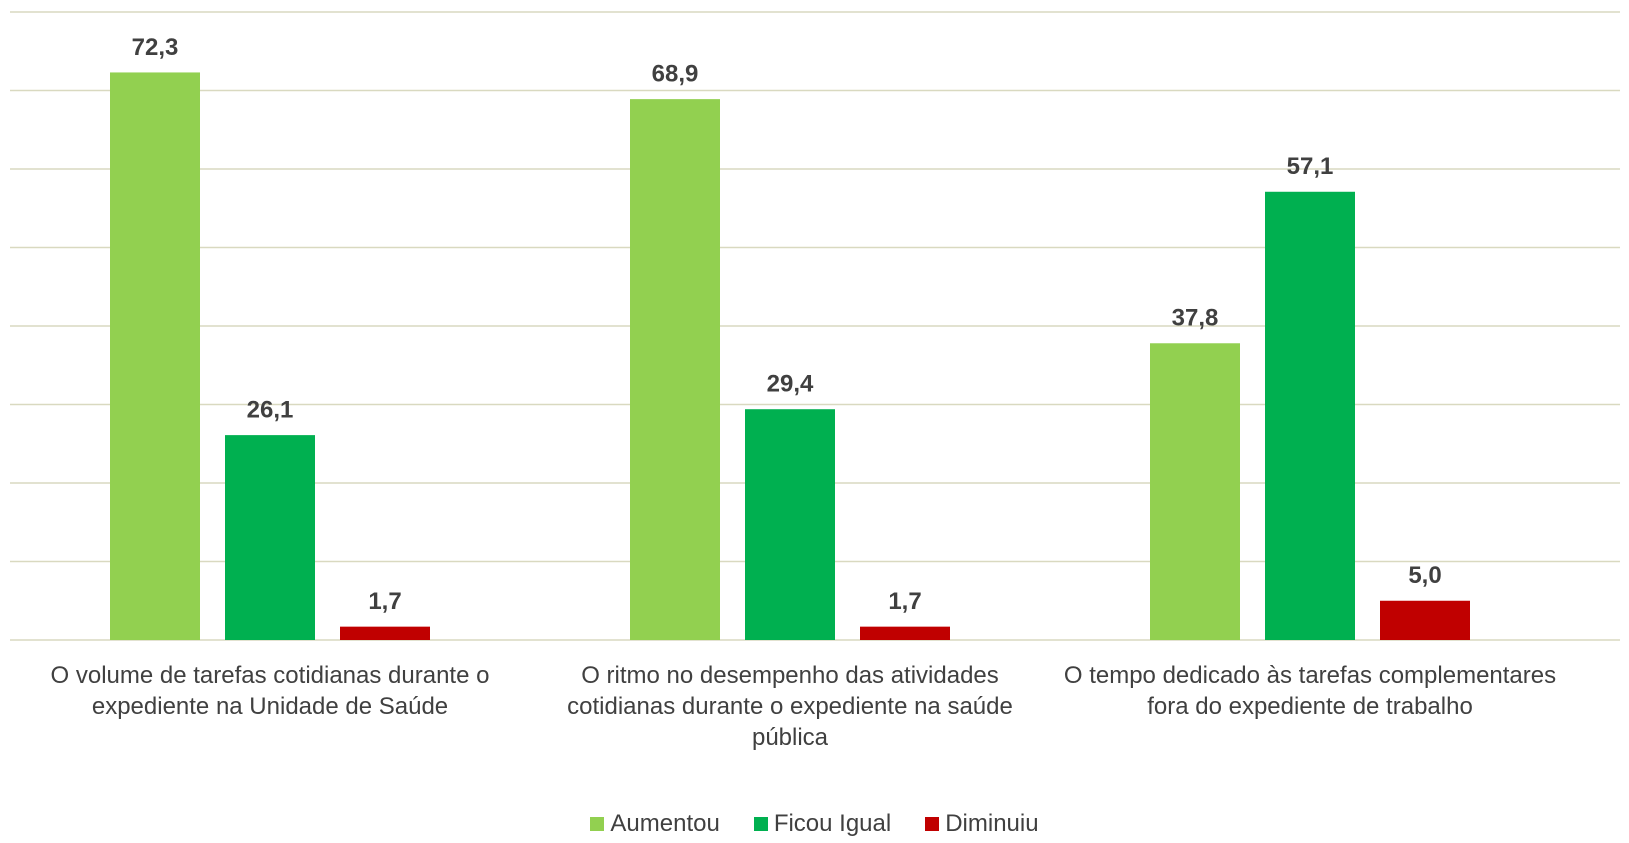  Describe the element at coordinates (665, 823) in the screenshot. I see `legend-label: Aumentou` at that location.